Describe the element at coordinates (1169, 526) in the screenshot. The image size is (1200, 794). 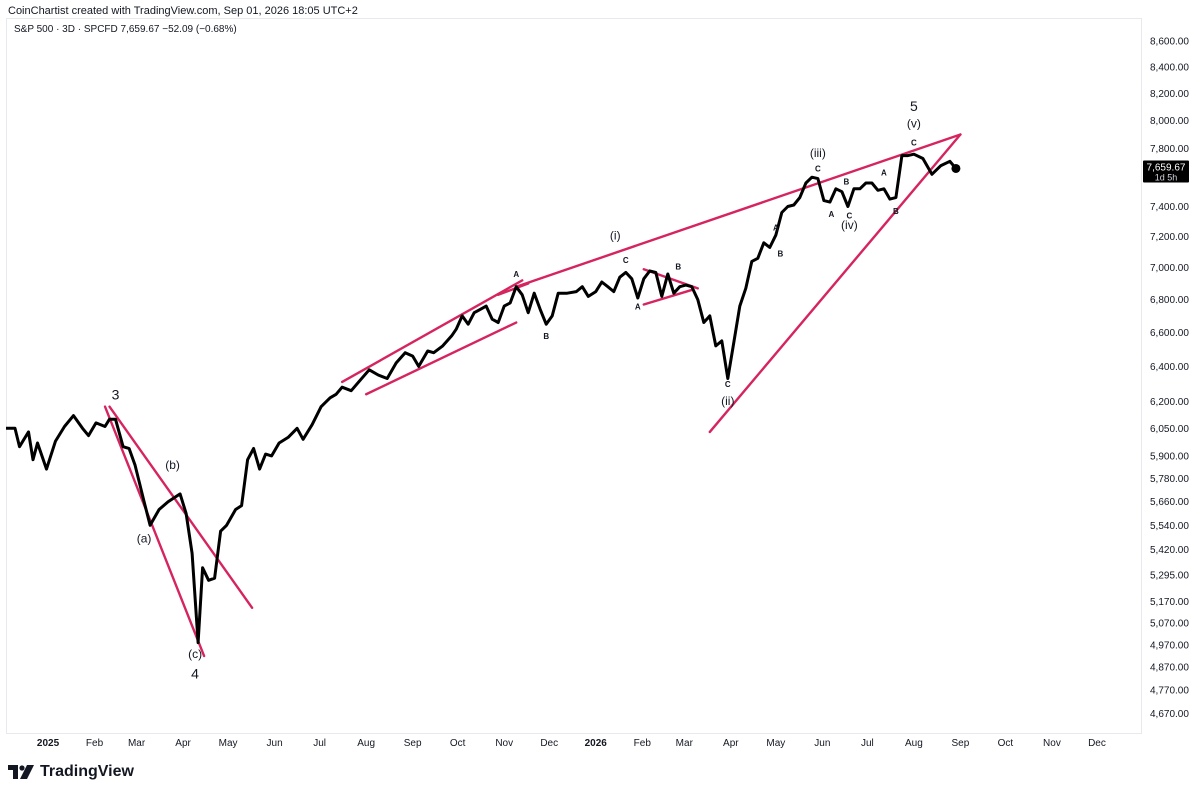
I see `y-tick-label: 5,540.00` at that location.